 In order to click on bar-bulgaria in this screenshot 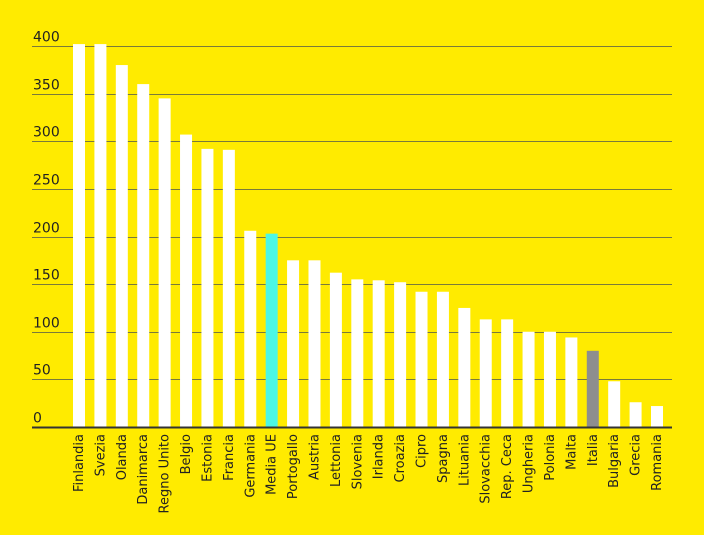, I will do `click(614, 404)`.